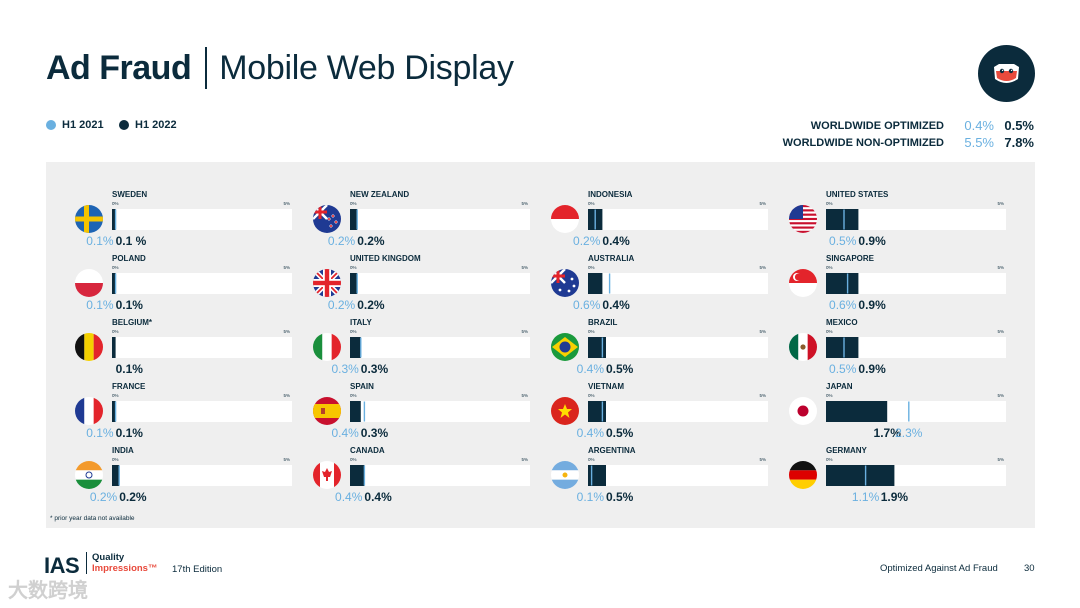 This screenshot has width=1080, height=608. Describe the element at coordinates (897, 219) in the screenshot. I see `country-row: UNITED STATES 0% 5% 0.5% 0.9%` at that location.